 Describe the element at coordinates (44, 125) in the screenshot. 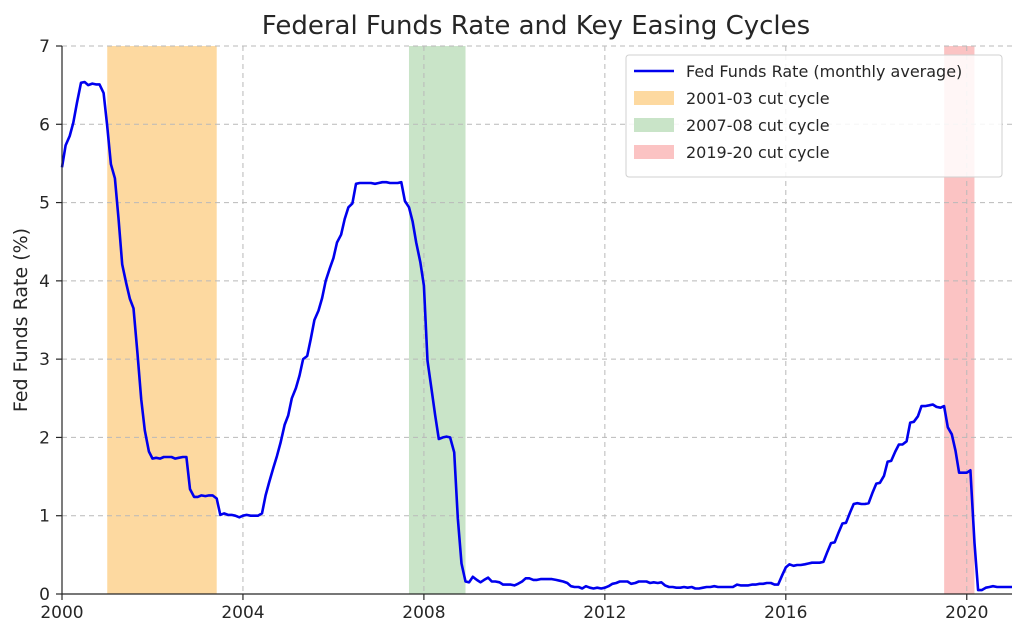

I see `y-tick-label: 6` at that location.